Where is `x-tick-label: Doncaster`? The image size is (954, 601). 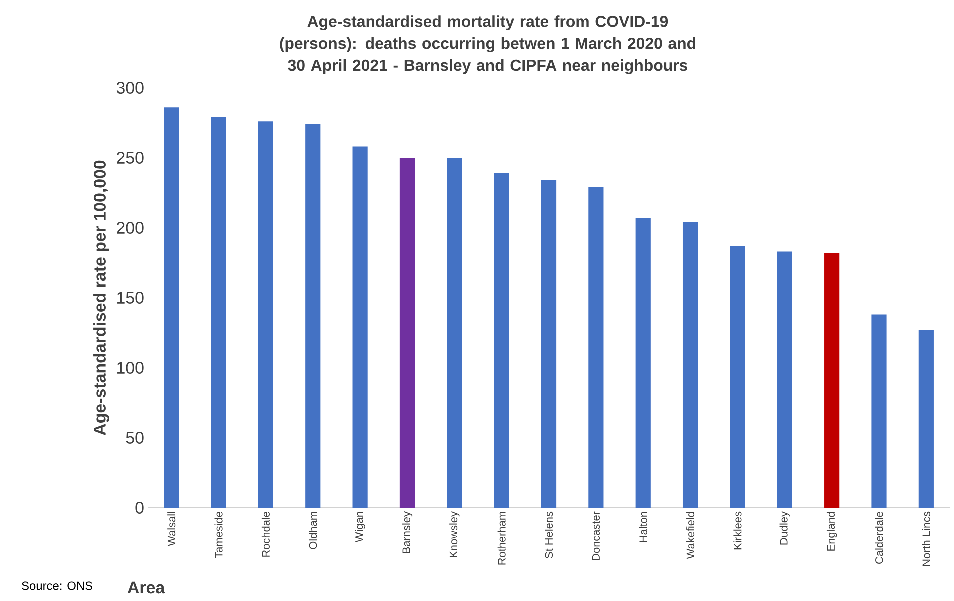
x-tick-label: Doncaster is located at coordinates (596, 536).